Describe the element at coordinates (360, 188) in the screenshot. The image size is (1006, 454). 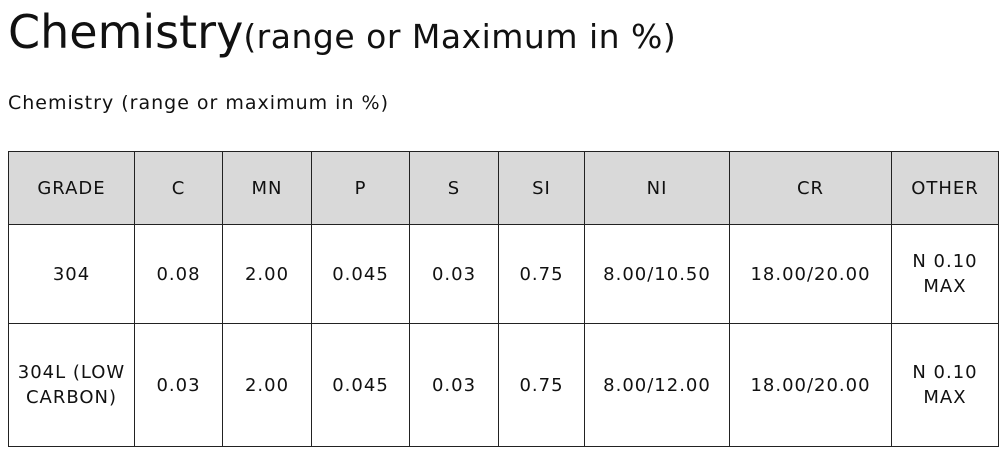
I see `column-header: P` at that location.